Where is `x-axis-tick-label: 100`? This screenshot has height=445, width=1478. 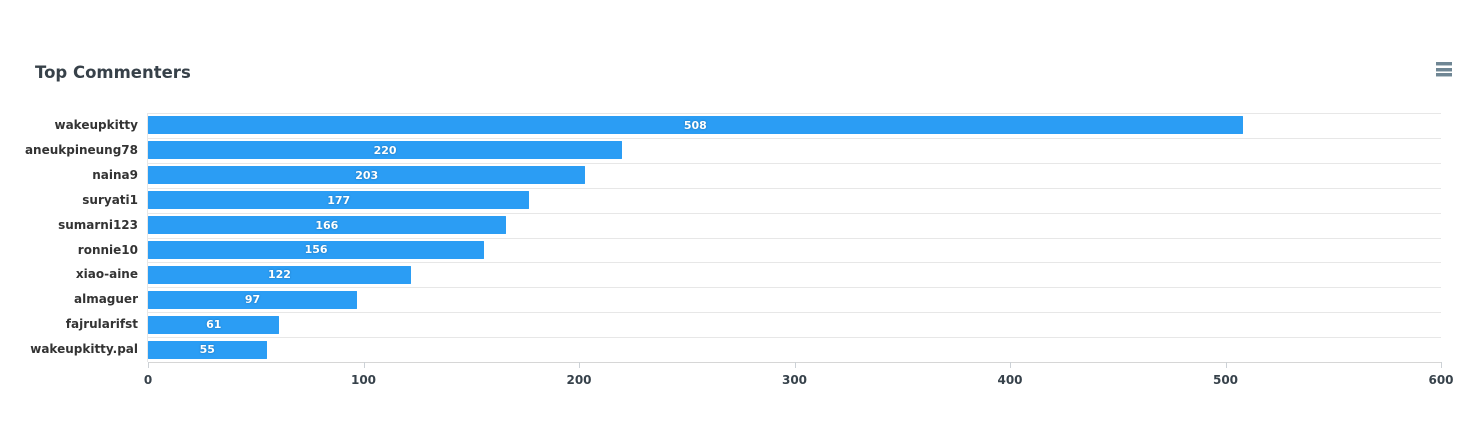
x-axis-tick-label: 100 is located at coordinates (363, 380).